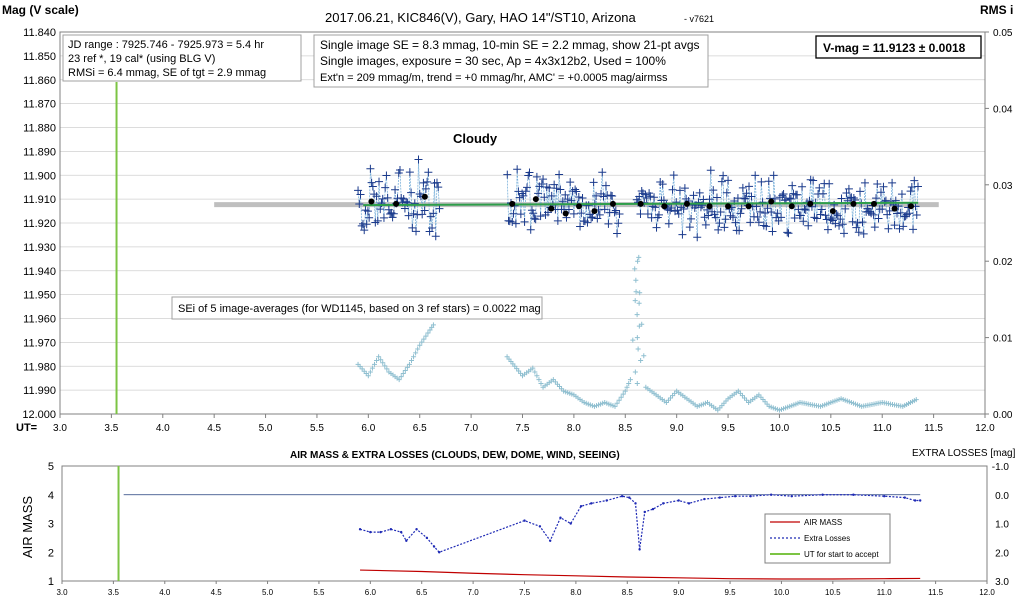 Image resolution: width=1026 pixels, height=603 pixels. Describe the element at coordinates (39, 33) in the screenshot. I see `top-y-tick-label: 11.840` at that location.